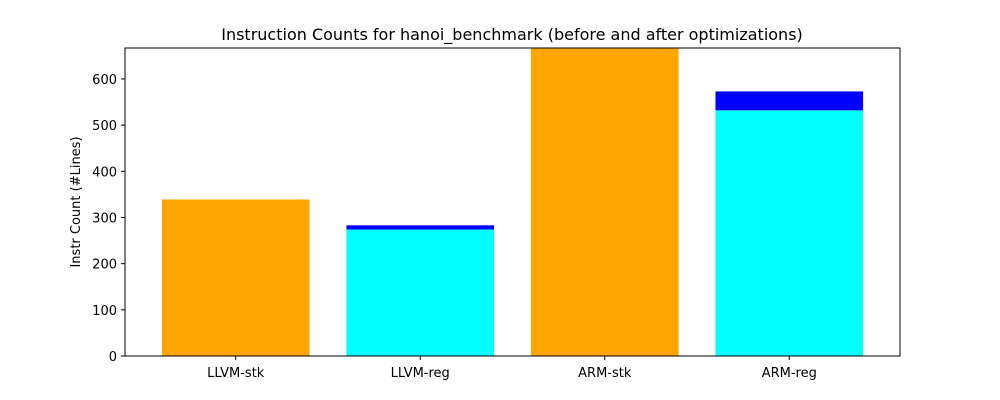 This screenshot has height=400, width=1000. Describe the element at coordinates (104, 311) in the screenshot. I see `y-tick-label: 100` at that location.